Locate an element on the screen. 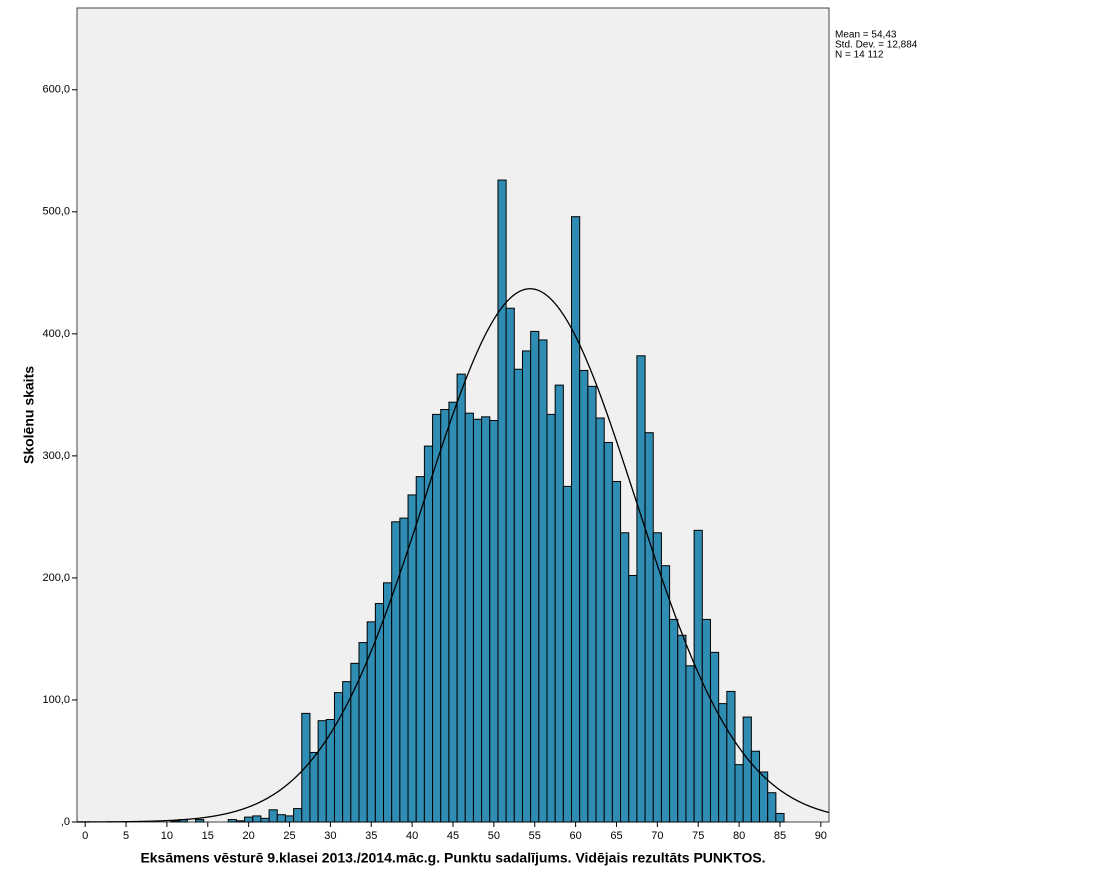 This screenshot has width=1105, height=889. x-tick-label: 20 is located at coordinates (249, 836).